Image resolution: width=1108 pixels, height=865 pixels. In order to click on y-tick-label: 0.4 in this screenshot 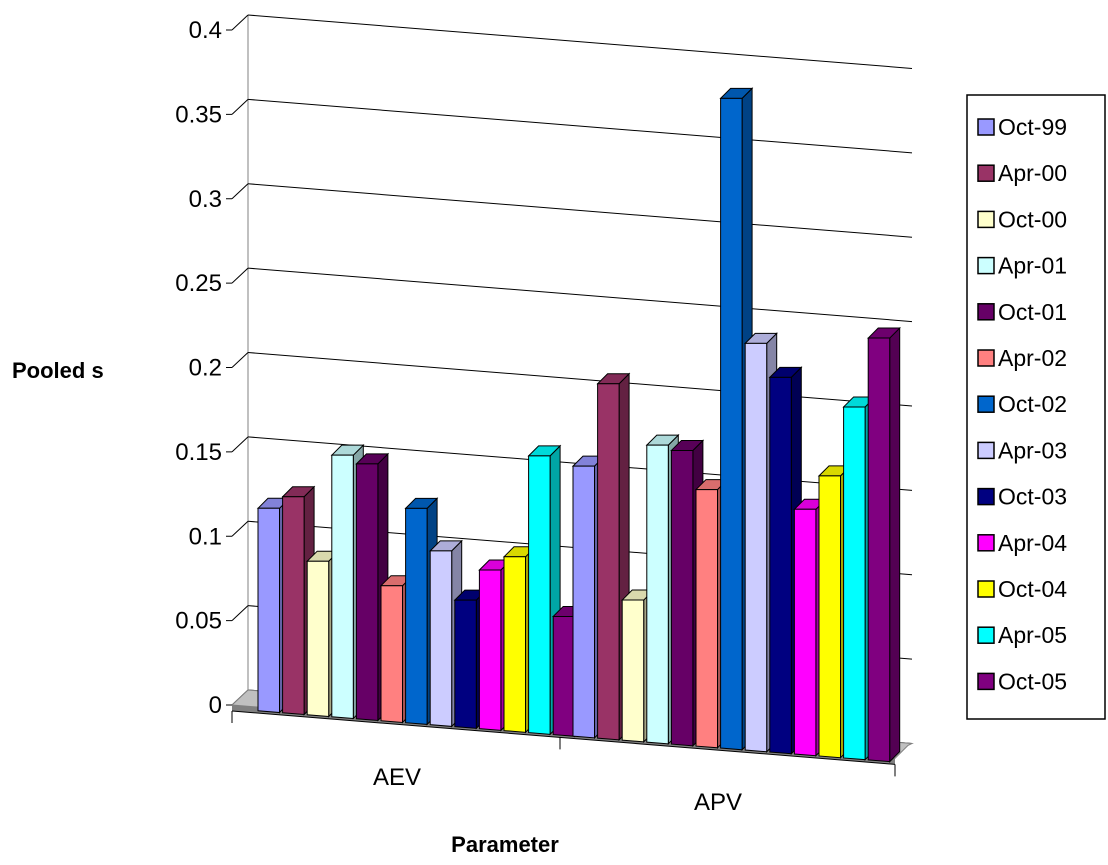, I will do `click(205, 30)`.